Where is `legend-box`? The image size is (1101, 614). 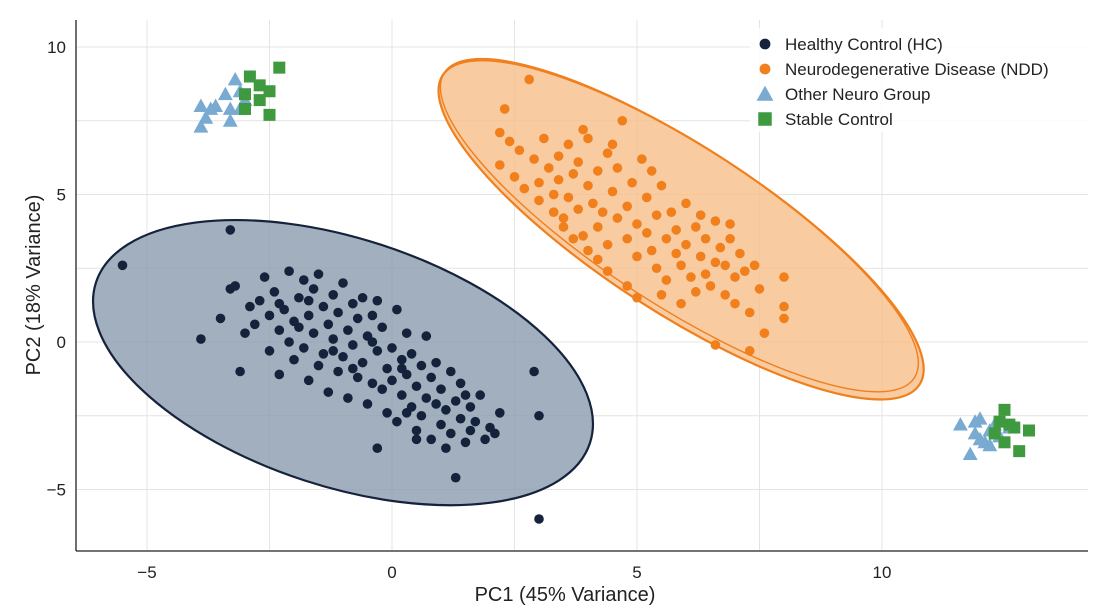
legend-box is located at coordinates (919, 80).